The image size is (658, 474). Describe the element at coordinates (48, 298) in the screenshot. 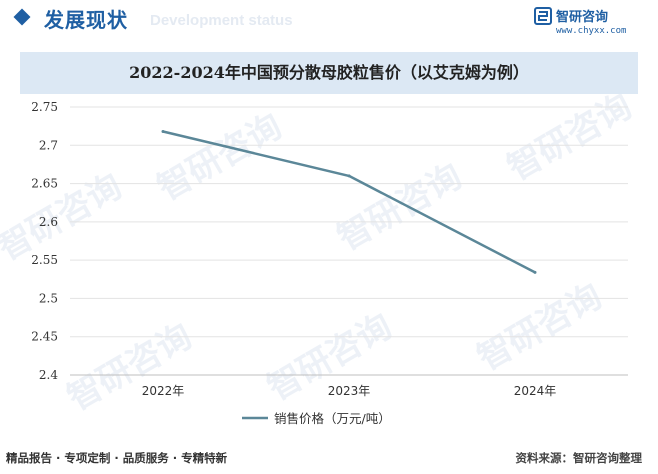

I see `y-tick-label: 2.5` at that location.